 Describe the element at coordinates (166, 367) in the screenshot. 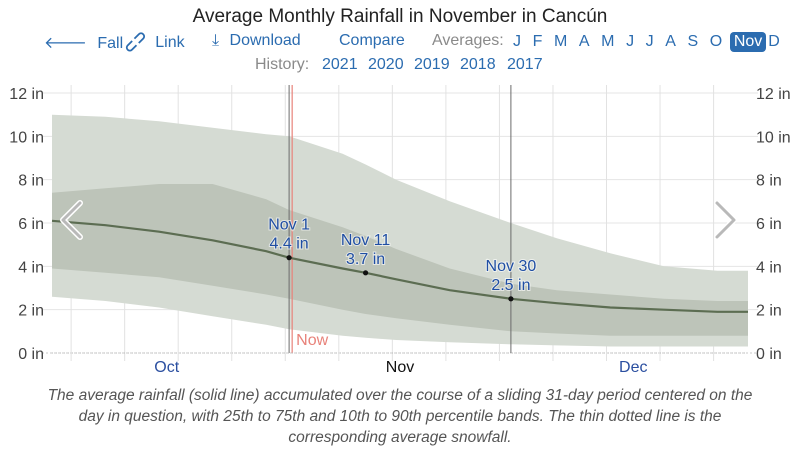

I see `month-label-oct: Oct` at that location.